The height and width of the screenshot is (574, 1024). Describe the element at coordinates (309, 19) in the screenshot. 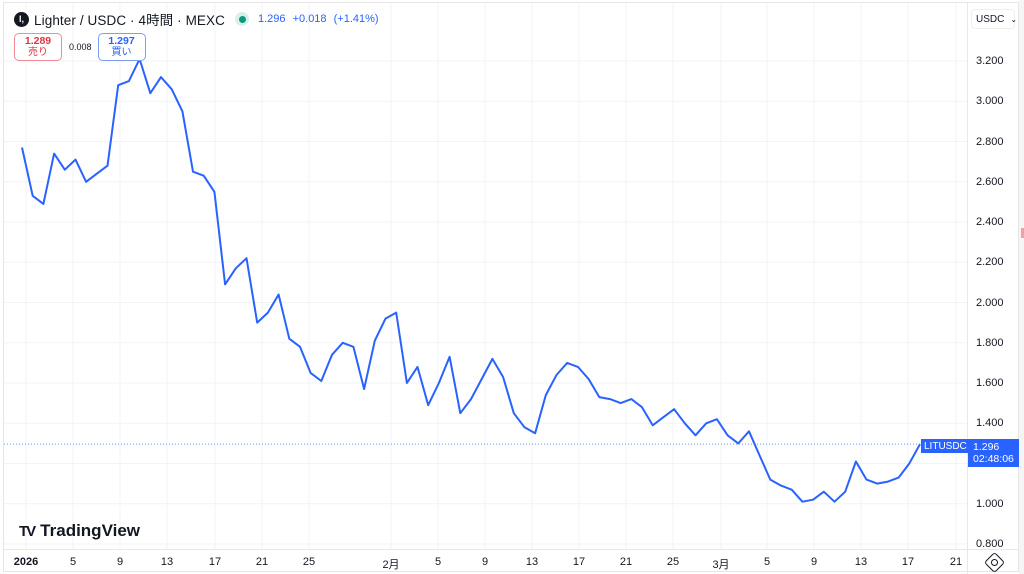

I see `price-change: +0.018` at that location.